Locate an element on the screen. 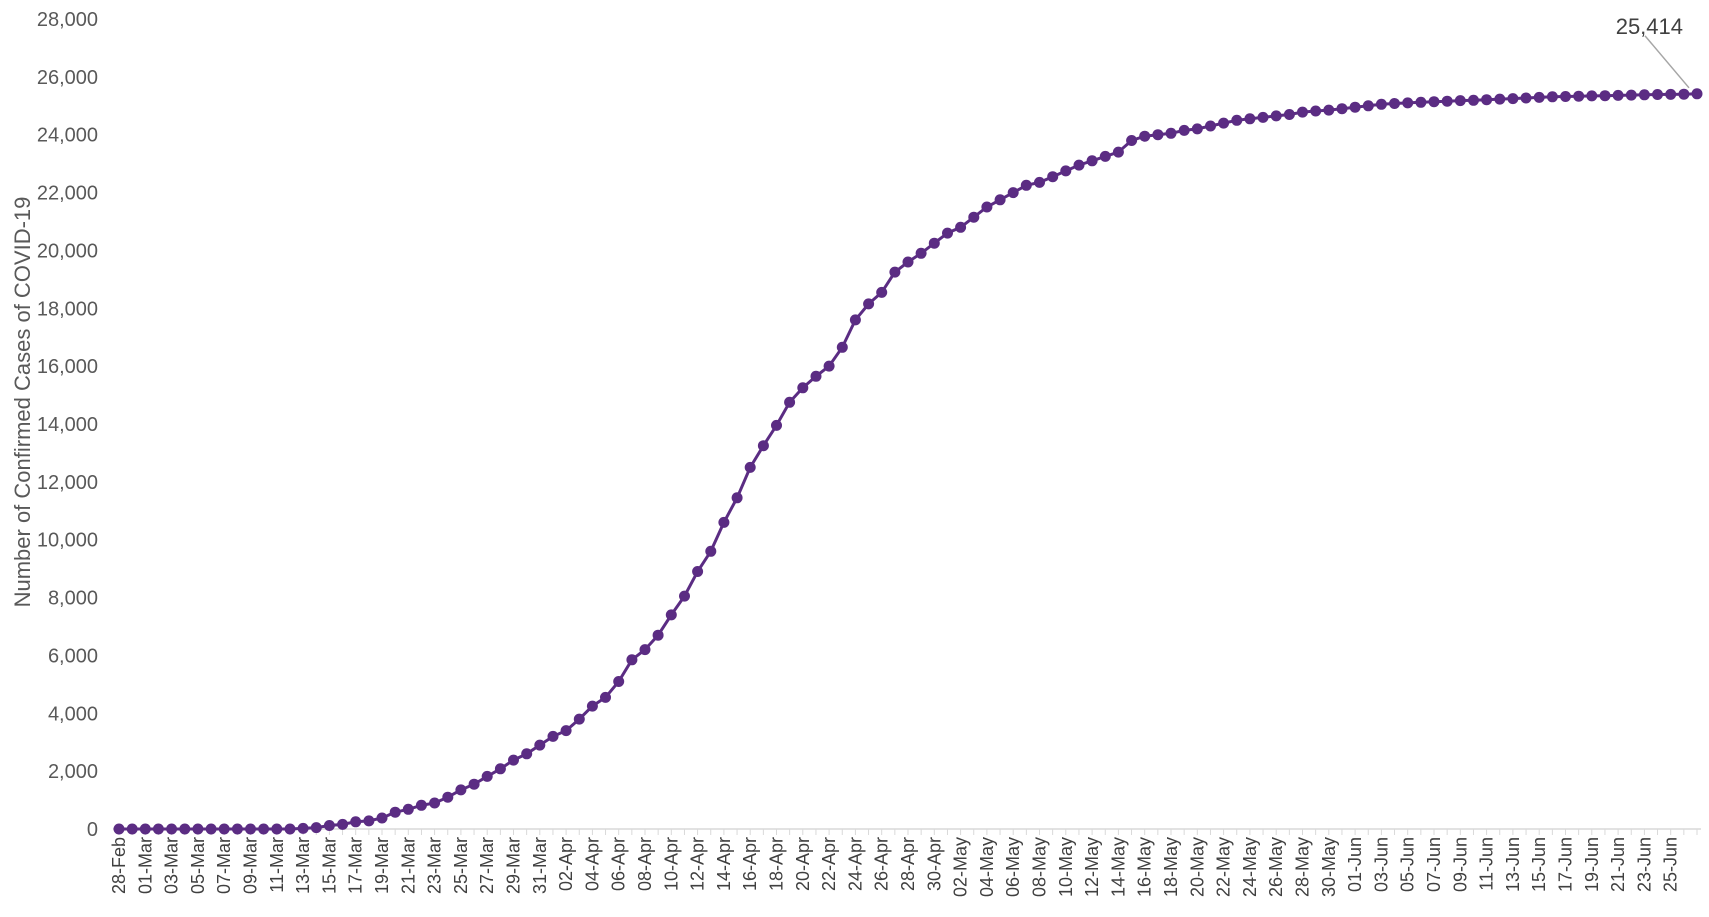 This screenshot has height=917, width=1709. x-tick-label: 25-Mar is located at coordinates (461, 865).